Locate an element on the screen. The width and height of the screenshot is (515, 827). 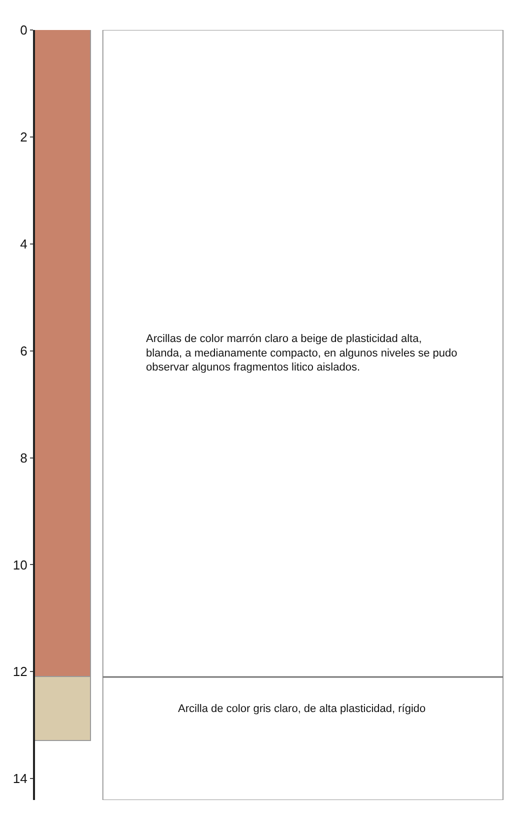
y-tick-label: 10 is located at coordinates (20, 564).